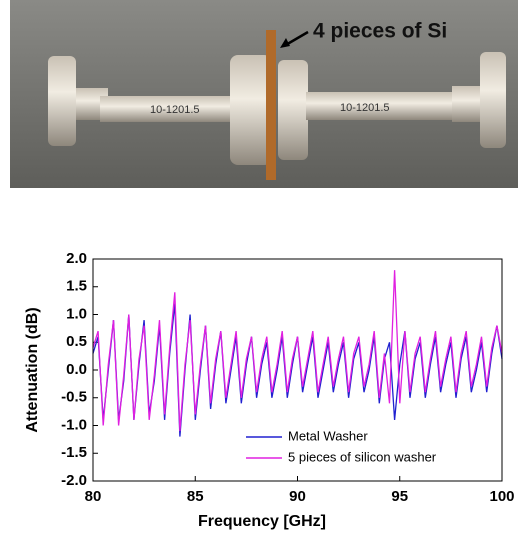 The image size is (528, 542). Describe the element at coordinates (467, 104) in the screenshot. I see `neck` at that location.